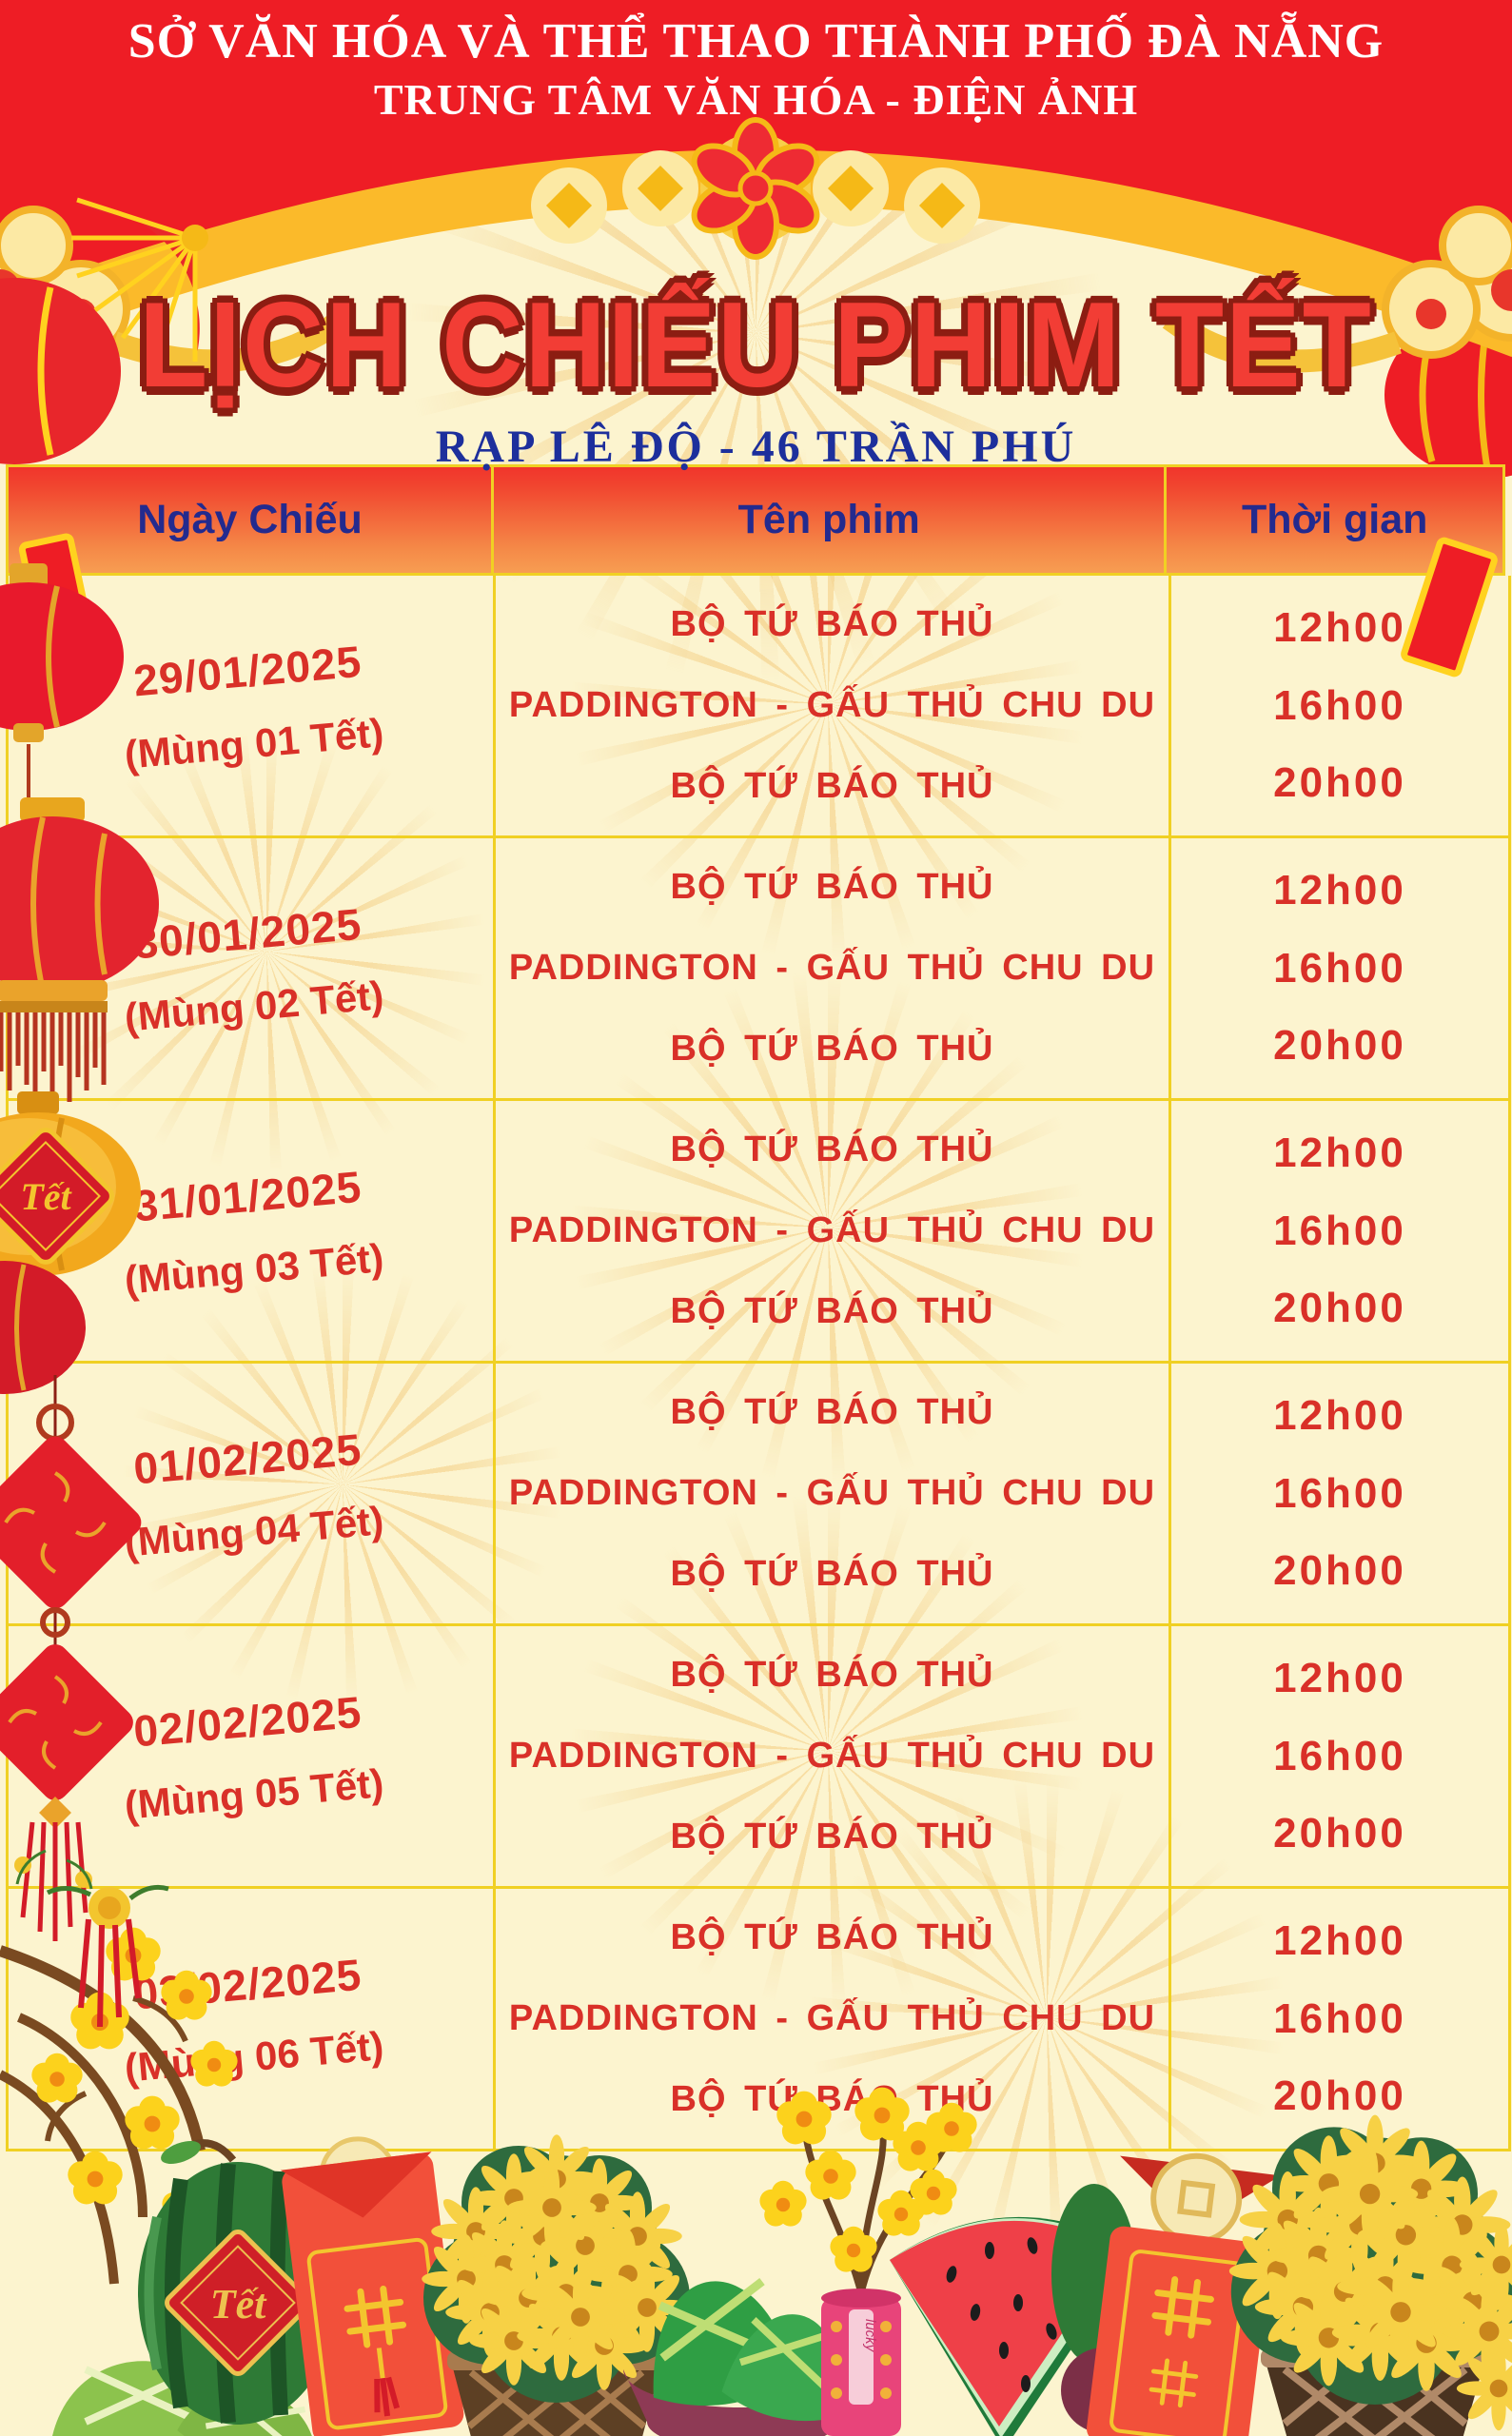 The height and width of the screenshot is (2436, 1512). I want to click on column-header-time: Thời gian, so click(1334, 520).